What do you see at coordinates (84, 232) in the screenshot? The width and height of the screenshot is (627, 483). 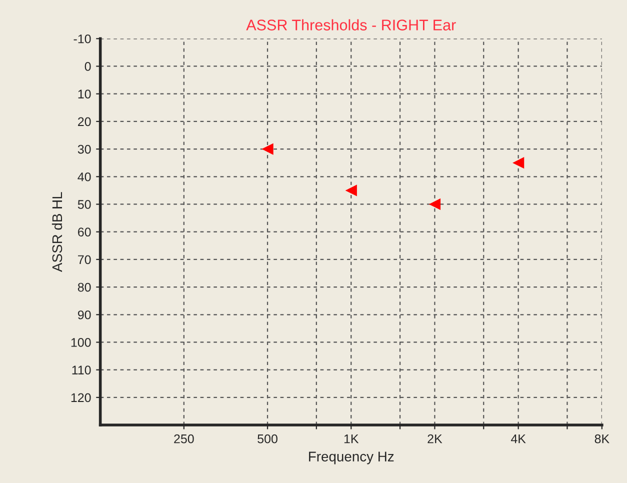 I see `y-tick-label: 60` at bounding box center [84, 232].